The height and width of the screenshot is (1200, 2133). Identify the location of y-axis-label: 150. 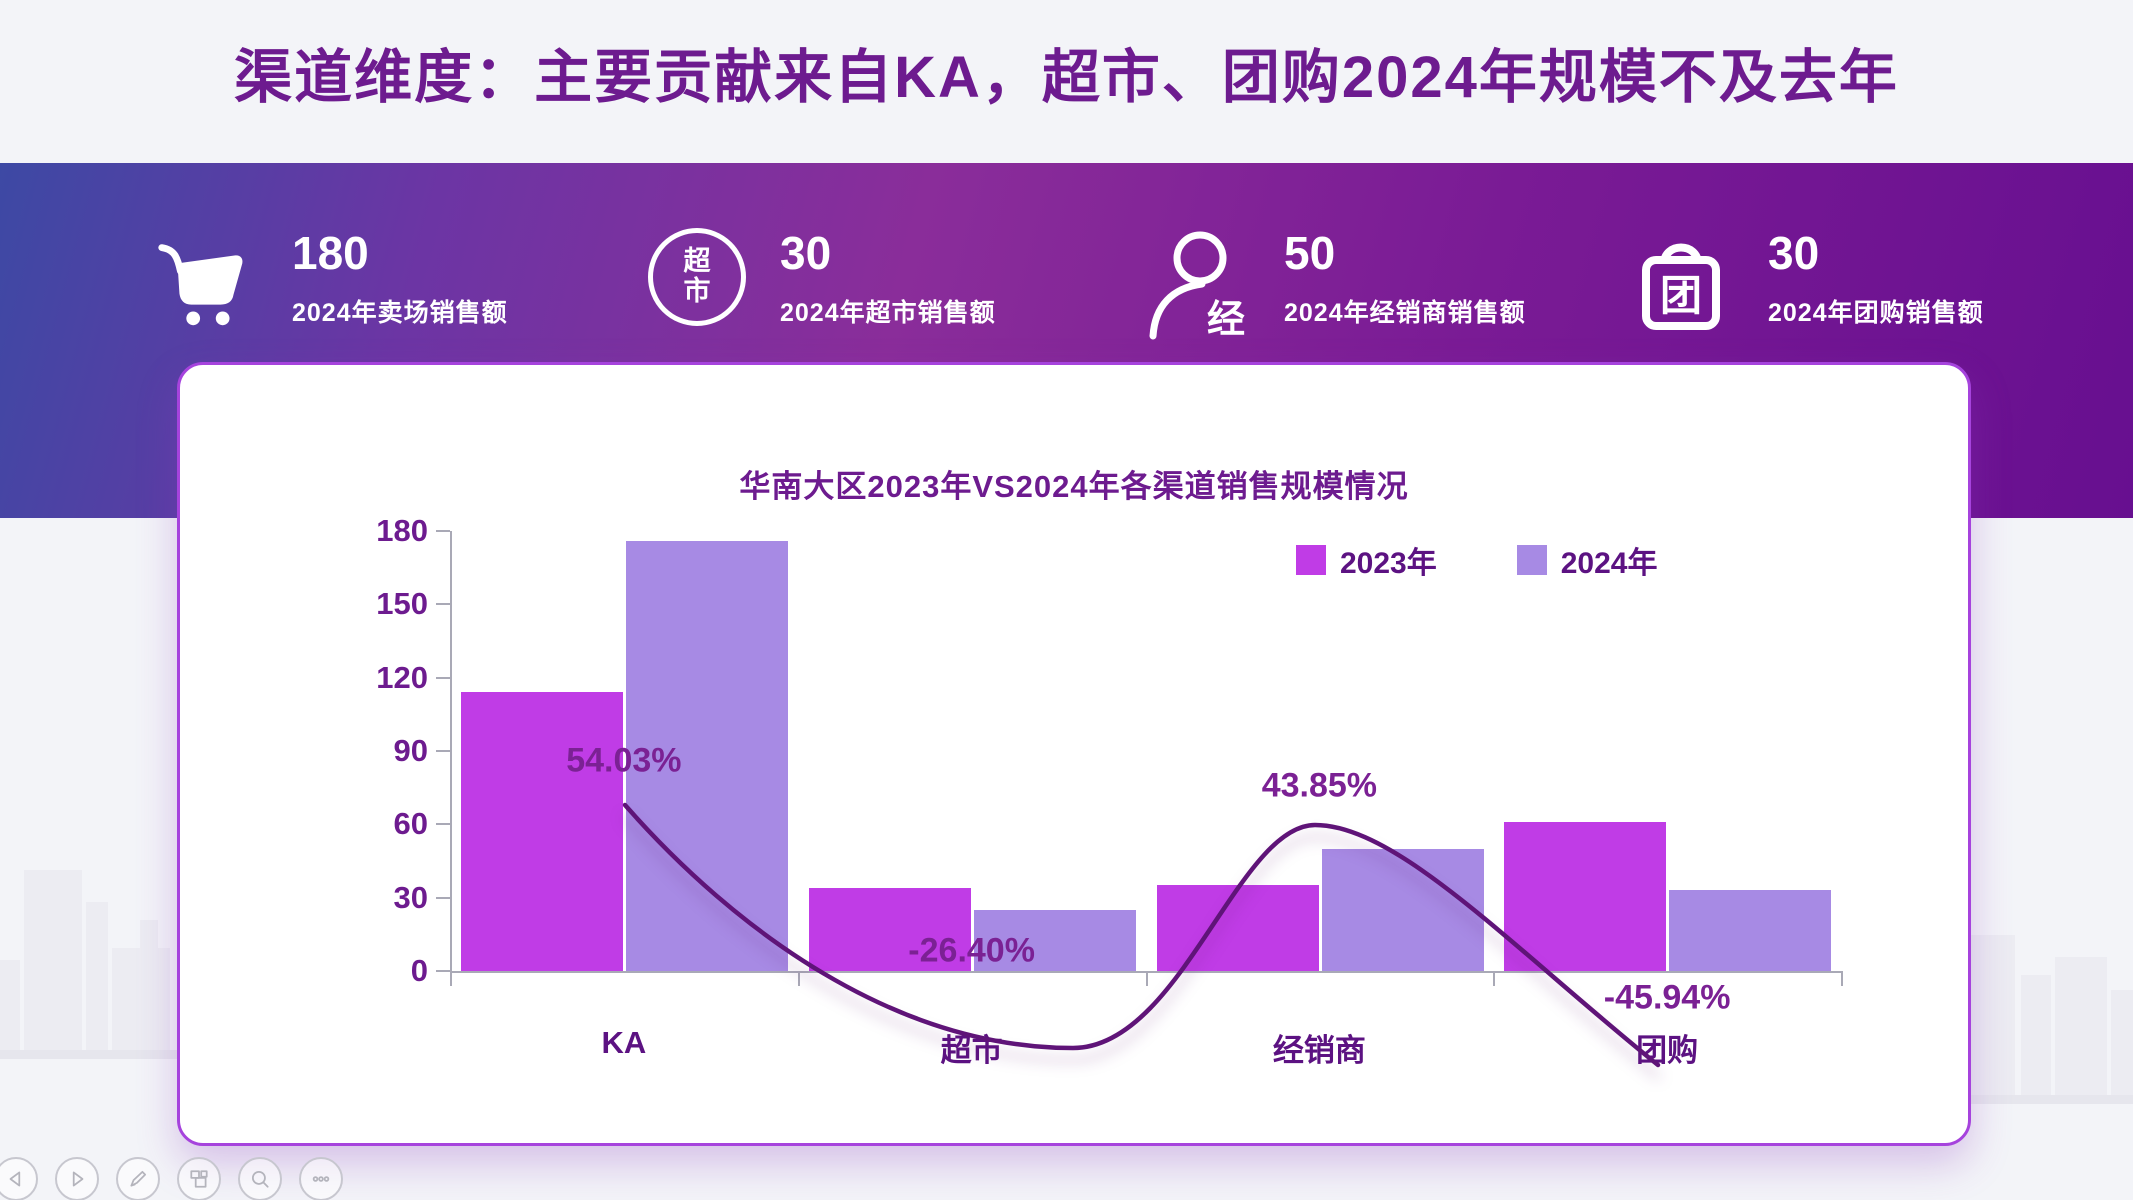
(402, 604).